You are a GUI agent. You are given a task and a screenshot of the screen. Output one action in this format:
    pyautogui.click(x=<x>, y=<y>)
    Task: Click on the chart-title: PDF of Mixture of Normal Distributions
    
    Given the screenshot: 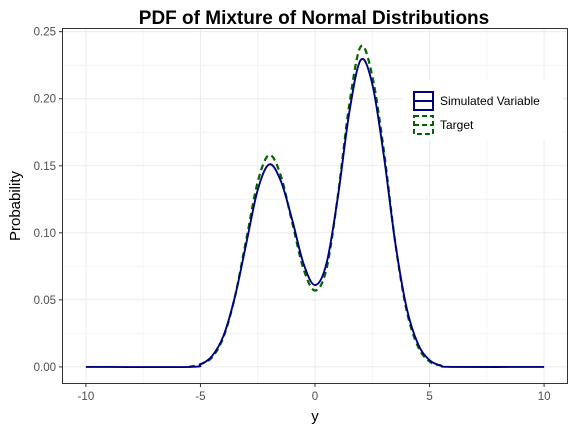 What is the action you would take?
    pyautogui.click(x=314, y=18)
    